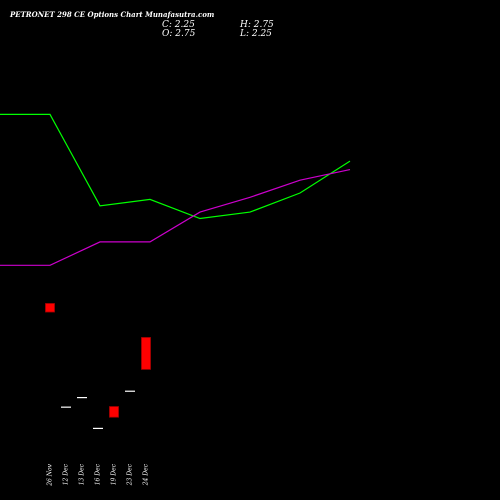 This screenshot has width=500, height=500. Describe the element at coordinates (66, 474) in the screenshot. I see `x-tick-label: 12 Dec` at that location.